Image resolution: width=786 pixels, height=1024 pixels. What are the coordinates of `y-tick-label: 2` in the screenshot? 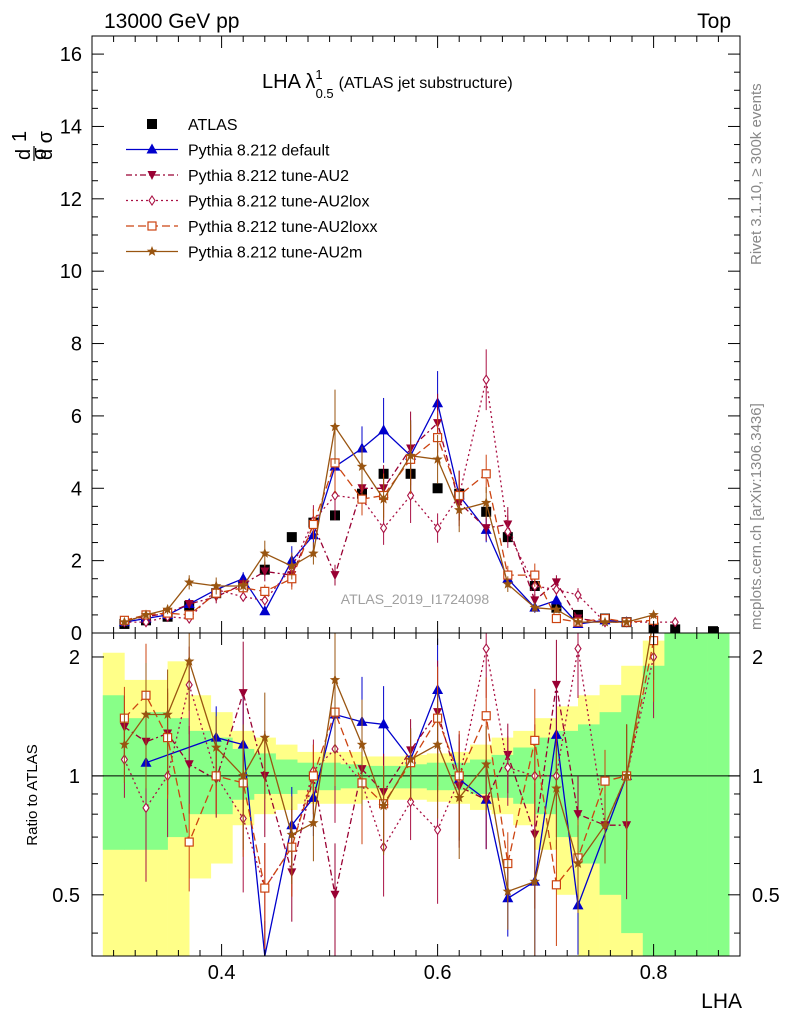 It's located at (76, 562).